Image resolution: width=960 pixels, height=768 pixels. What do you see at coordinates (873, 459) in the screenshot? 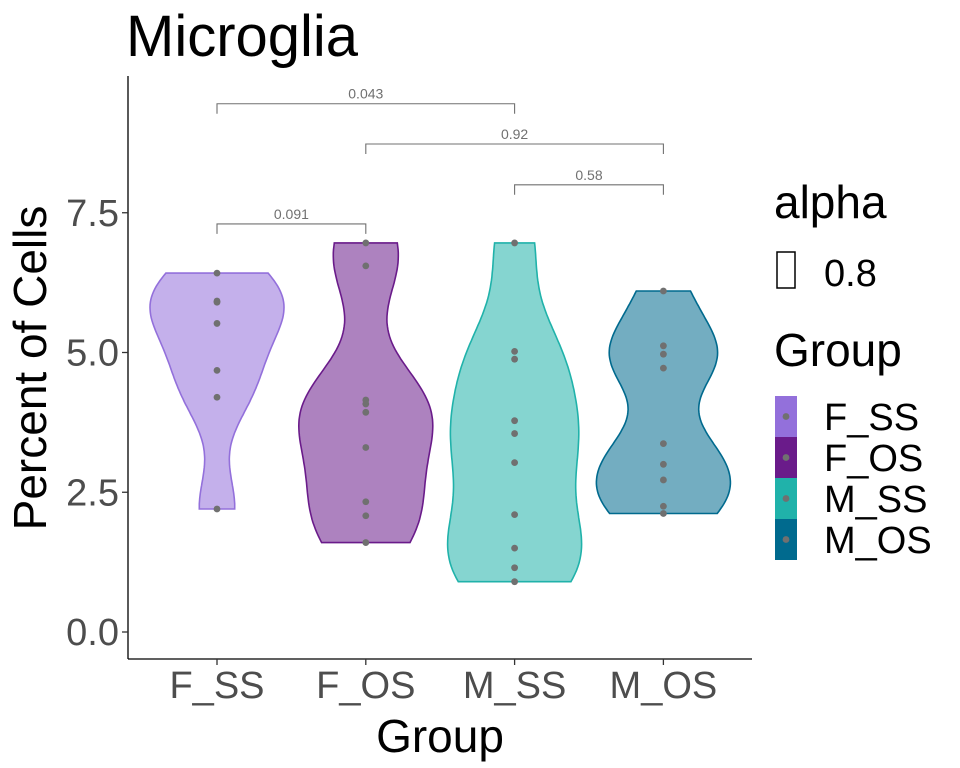
I see `legend-label: F_OS` at bounding box center [873, 459].